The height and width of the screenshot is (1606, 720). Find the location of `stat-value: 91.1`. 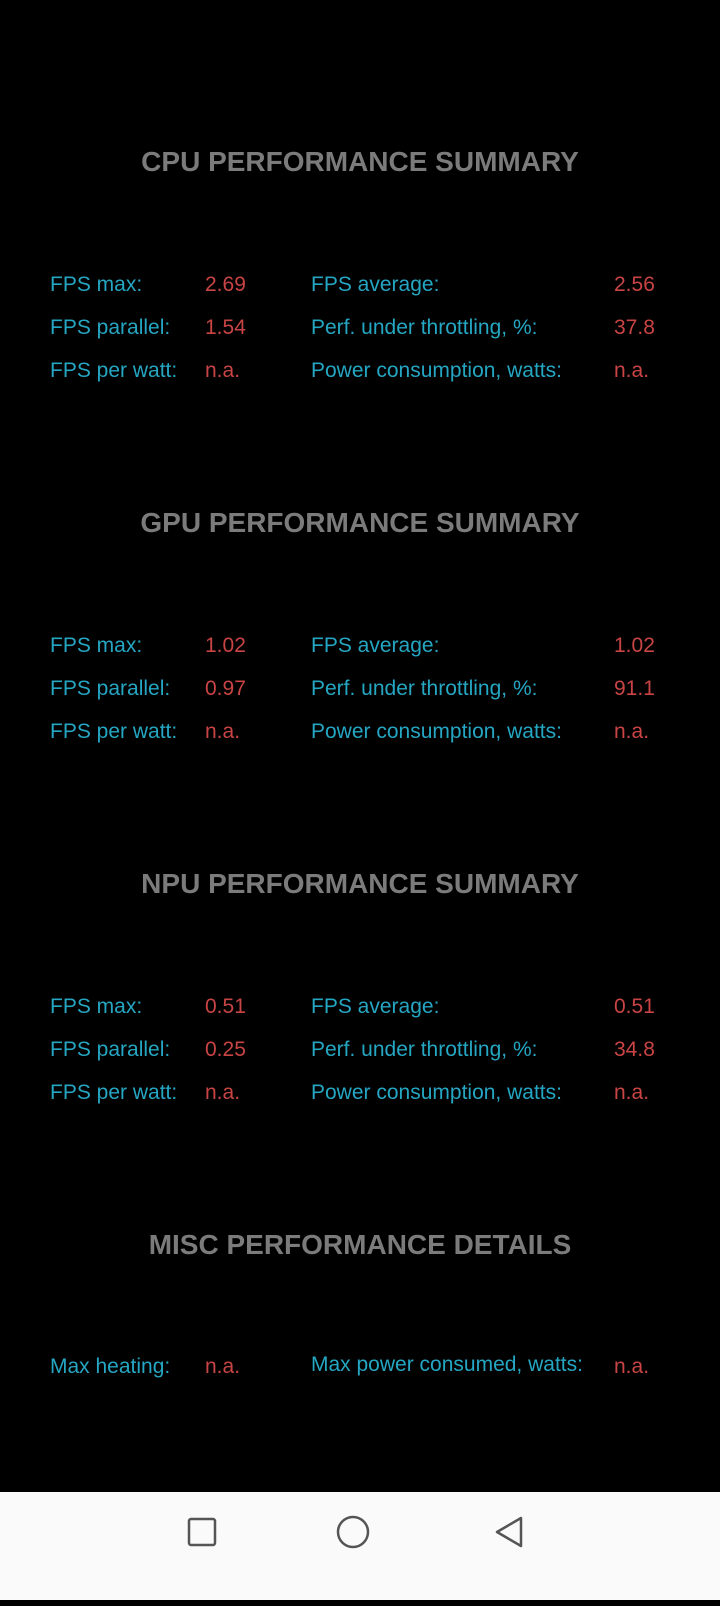

stat-value: 91.1 is located at coordinates (634, 688).